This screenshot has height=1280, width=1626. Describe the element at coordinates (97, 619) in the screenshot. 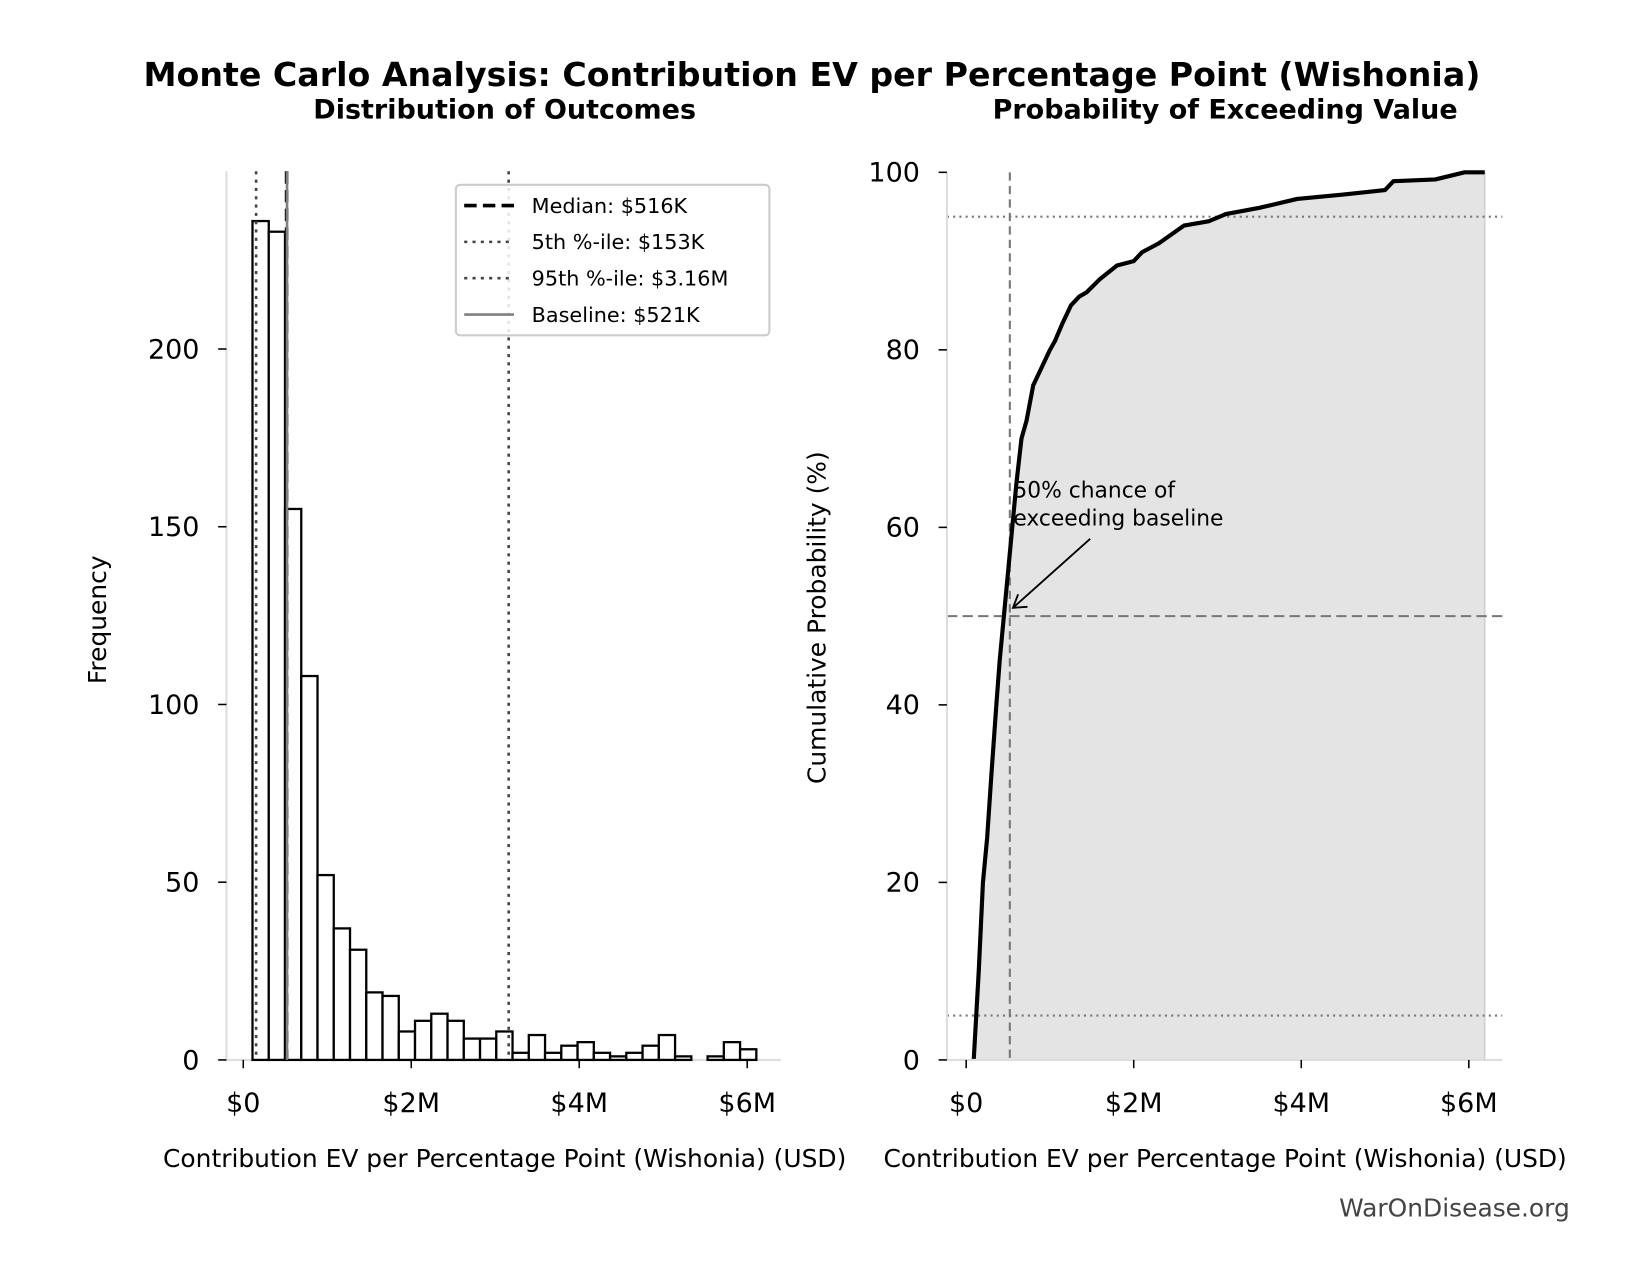

I see `histogram-ylabel: Frequency` at that location.